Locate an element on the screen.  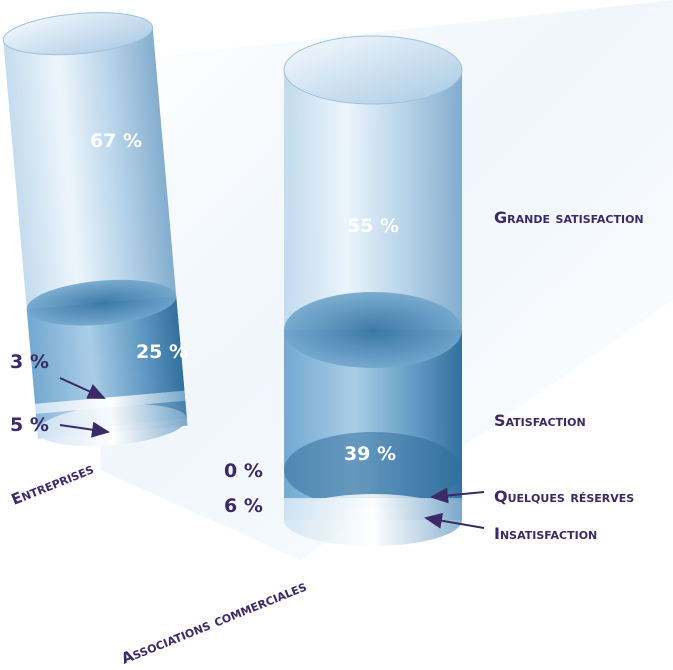
cylinder-associations-top is located at coordinates (373, 70).